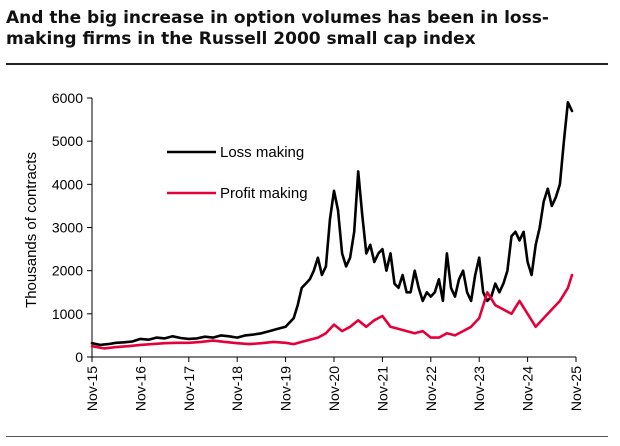  I want to click on y-tick-label: 0, so click(79, 357).